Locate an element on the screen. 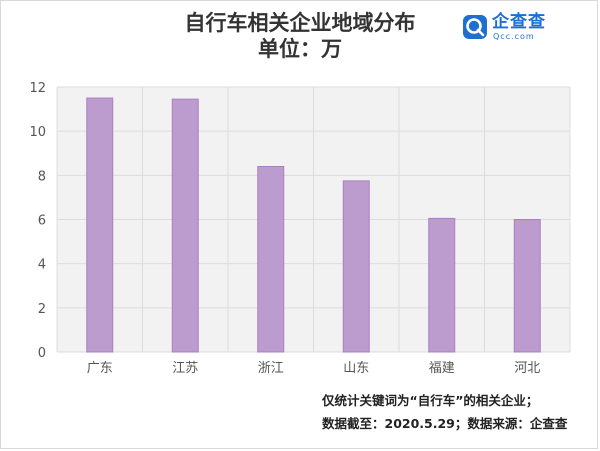 The width and height of the screenshot is (600, 451). y-tick-label: 12 is located at coordinates (37, 88).